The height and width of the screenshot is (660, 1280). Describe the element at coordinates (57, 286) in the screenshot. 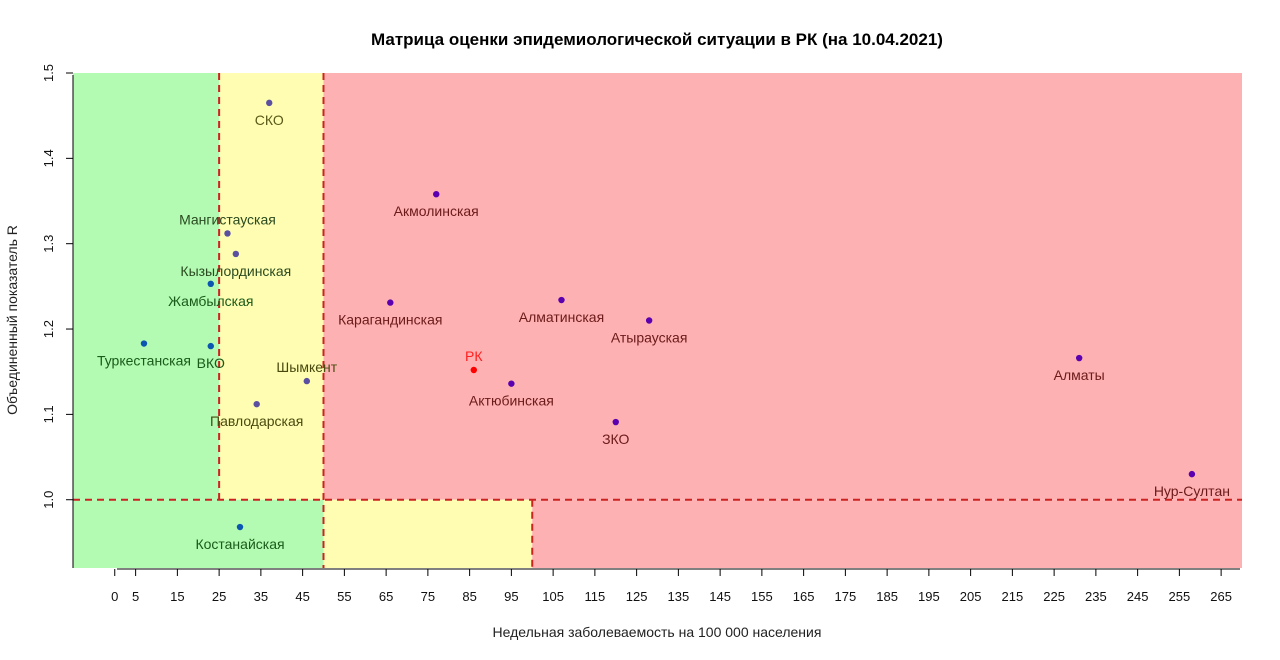

I see `y-ticks: 1.0 1.1 1.2 1.3 1.4 1.5` at that location.